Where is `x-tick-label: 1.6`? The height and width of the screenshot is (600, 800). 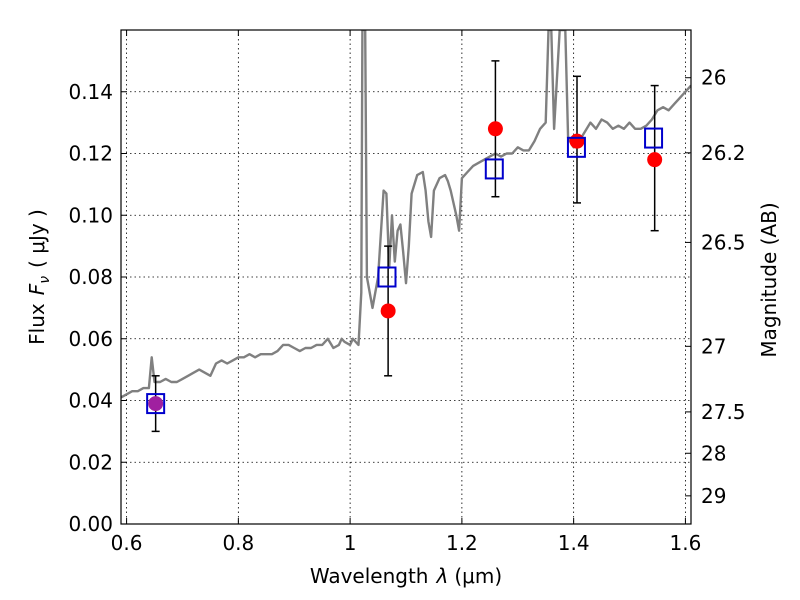
x-tick-label: 1.6 is located at coordinates (686, 543).